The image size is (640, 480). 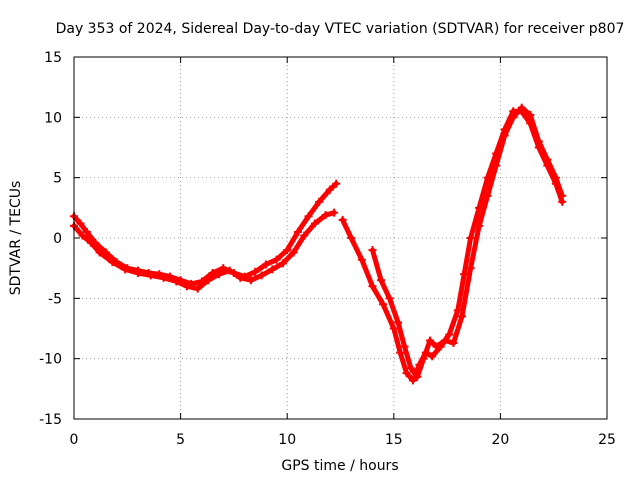 What do you see at coordinates (57, 239) in the screenshot?
I see `y-tick-label: 0` at bounding box center [57, 239].